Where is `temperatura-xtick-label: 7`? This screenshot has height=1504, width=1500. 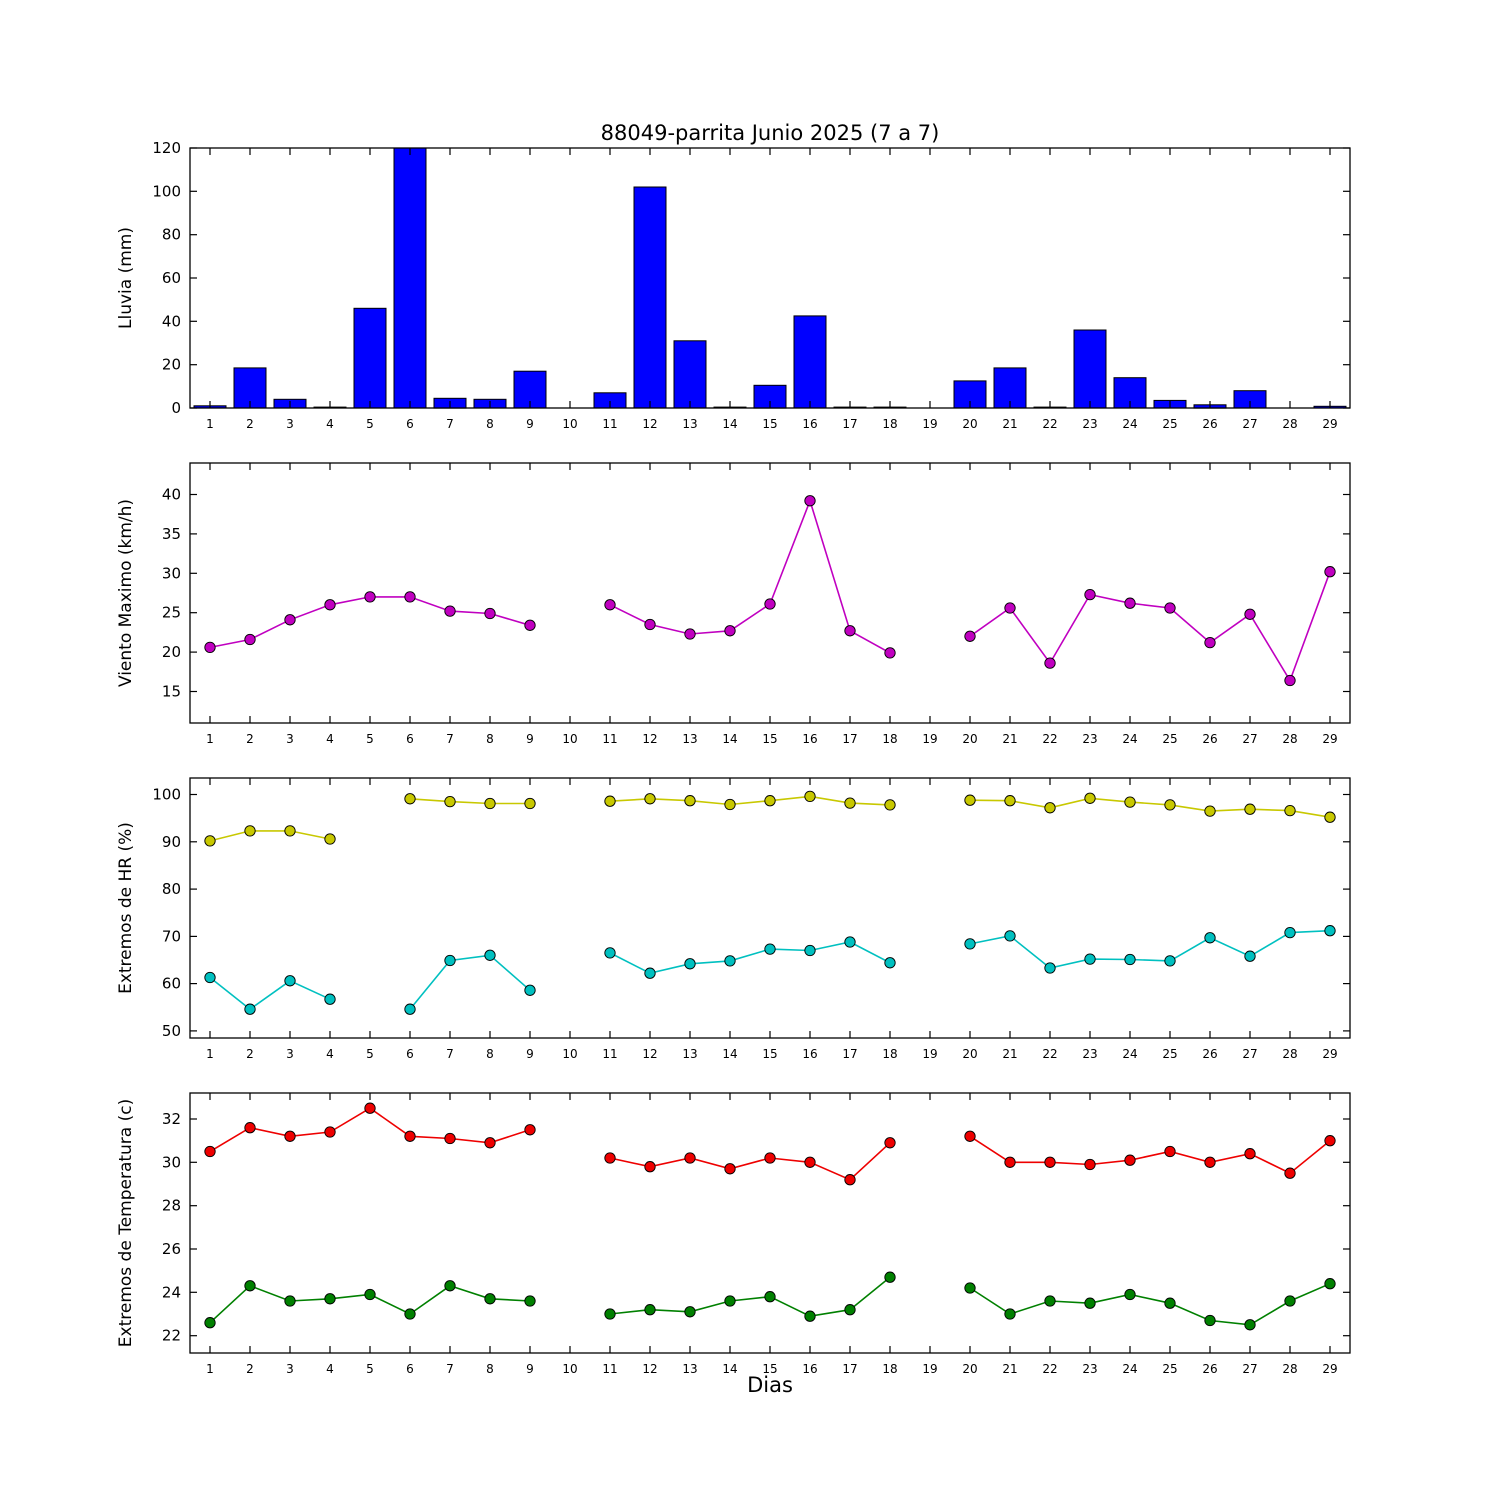 temperatura-xtick-label: 7 is located at coordinates (450, 1369).